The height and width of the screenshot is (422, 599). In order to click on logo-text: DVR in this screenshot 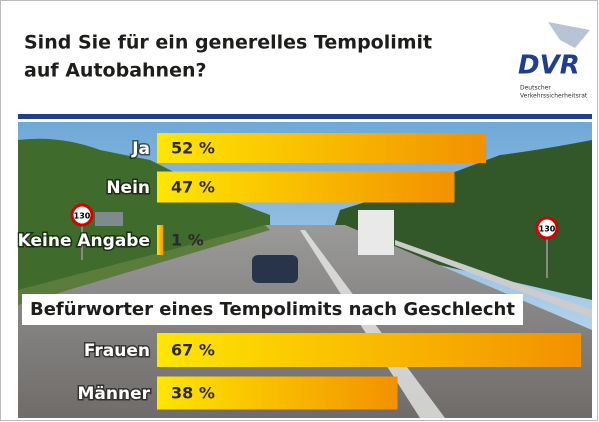, I will do `click(549, 66)`.